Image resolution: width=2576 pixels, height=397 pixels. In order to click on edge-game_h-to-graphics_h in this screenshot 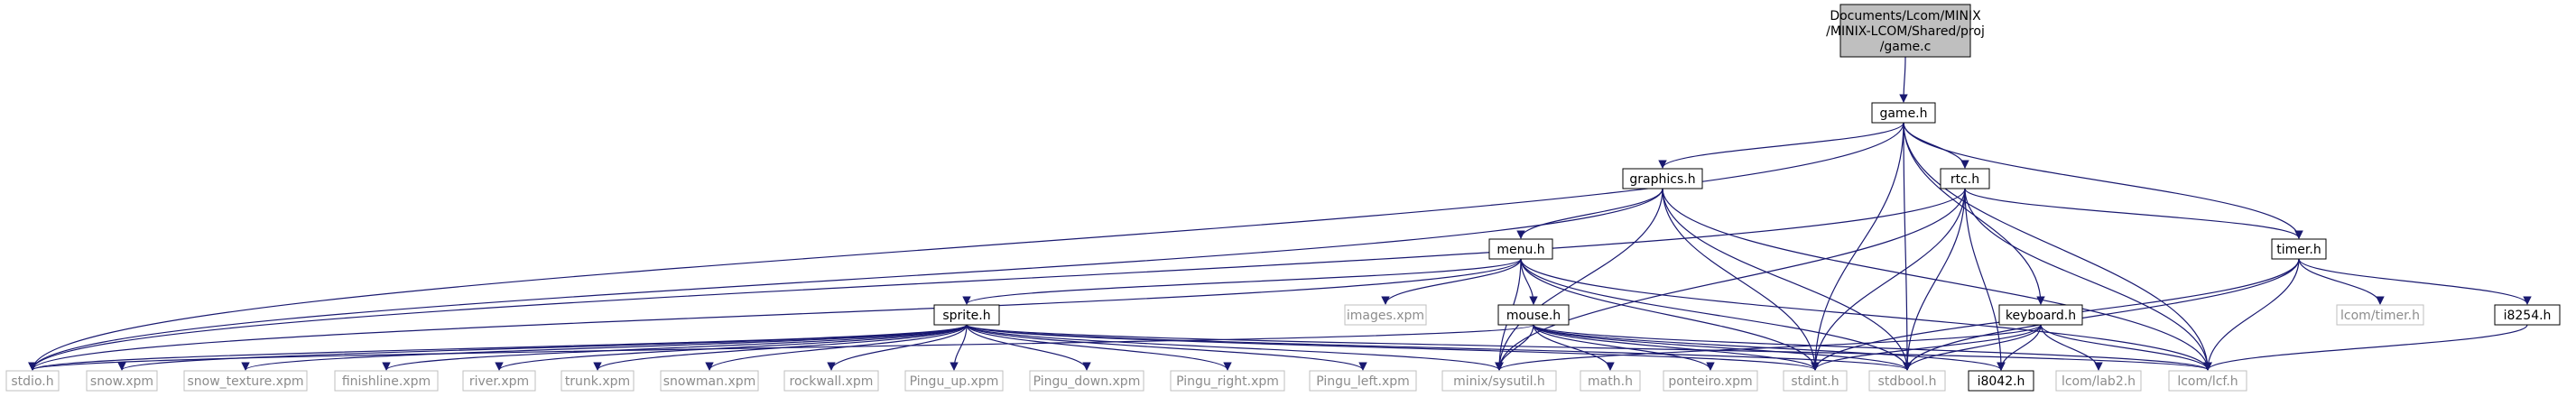, I will do `click(1781, 145)`.